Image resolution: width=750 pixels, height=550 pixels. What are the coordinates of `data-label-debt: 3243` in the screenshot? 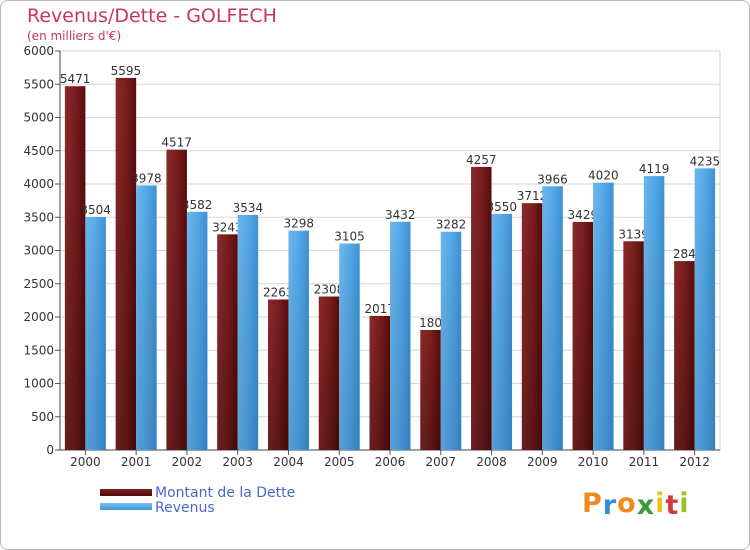 It's located at (227, 227).